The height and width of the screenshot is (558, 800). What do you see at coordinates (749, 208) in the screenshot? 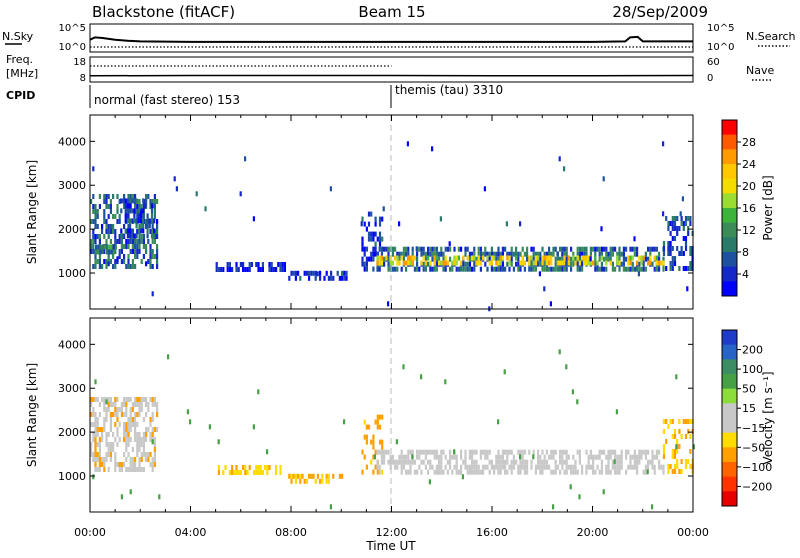
I see `colorbar-tick-label: 16` at bounding box center [749, 208].